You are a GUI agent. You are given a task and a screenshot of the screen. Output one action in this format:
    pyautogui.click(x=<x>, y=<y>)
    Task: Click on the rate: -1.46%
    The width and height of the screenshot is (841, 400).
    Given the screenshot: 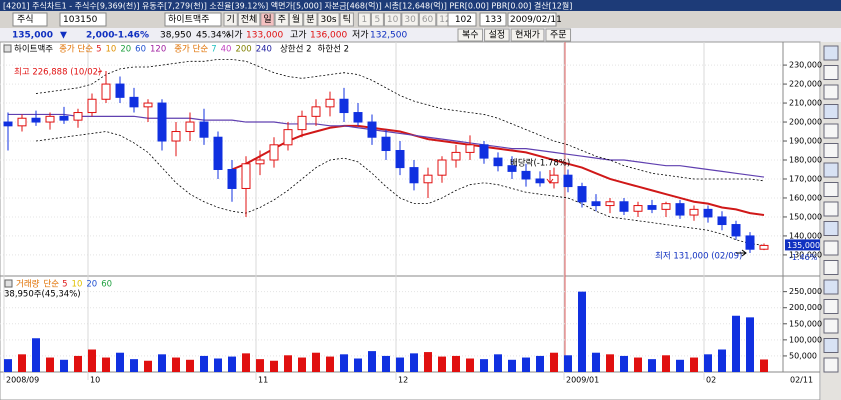 What is the action you would take?
    pyautogui.click(x=131, y=36)
    